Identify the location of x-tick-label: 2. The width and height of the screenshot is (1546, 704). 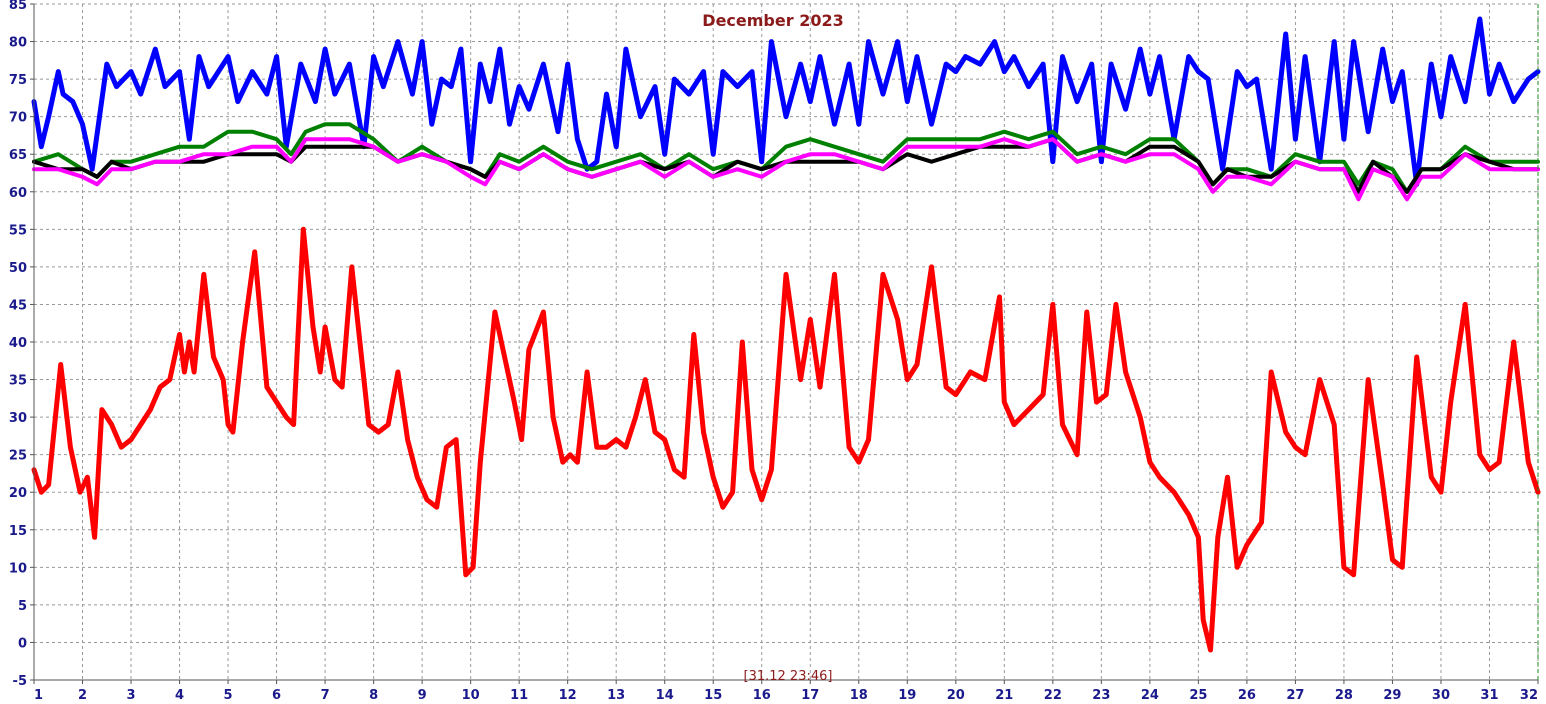
(82, 695).